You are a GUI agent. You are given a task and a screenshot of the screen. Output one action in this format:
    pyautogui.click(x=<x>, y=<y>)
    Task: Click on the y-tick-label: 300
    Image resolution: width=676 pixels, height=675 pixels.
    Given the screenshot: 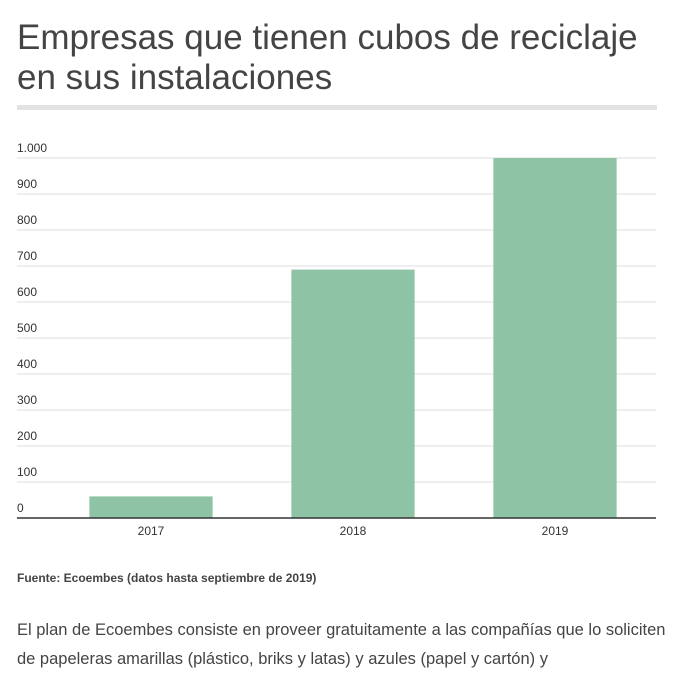 What is the action you would take?
    pyautogui.click(x=27, y=400)
    